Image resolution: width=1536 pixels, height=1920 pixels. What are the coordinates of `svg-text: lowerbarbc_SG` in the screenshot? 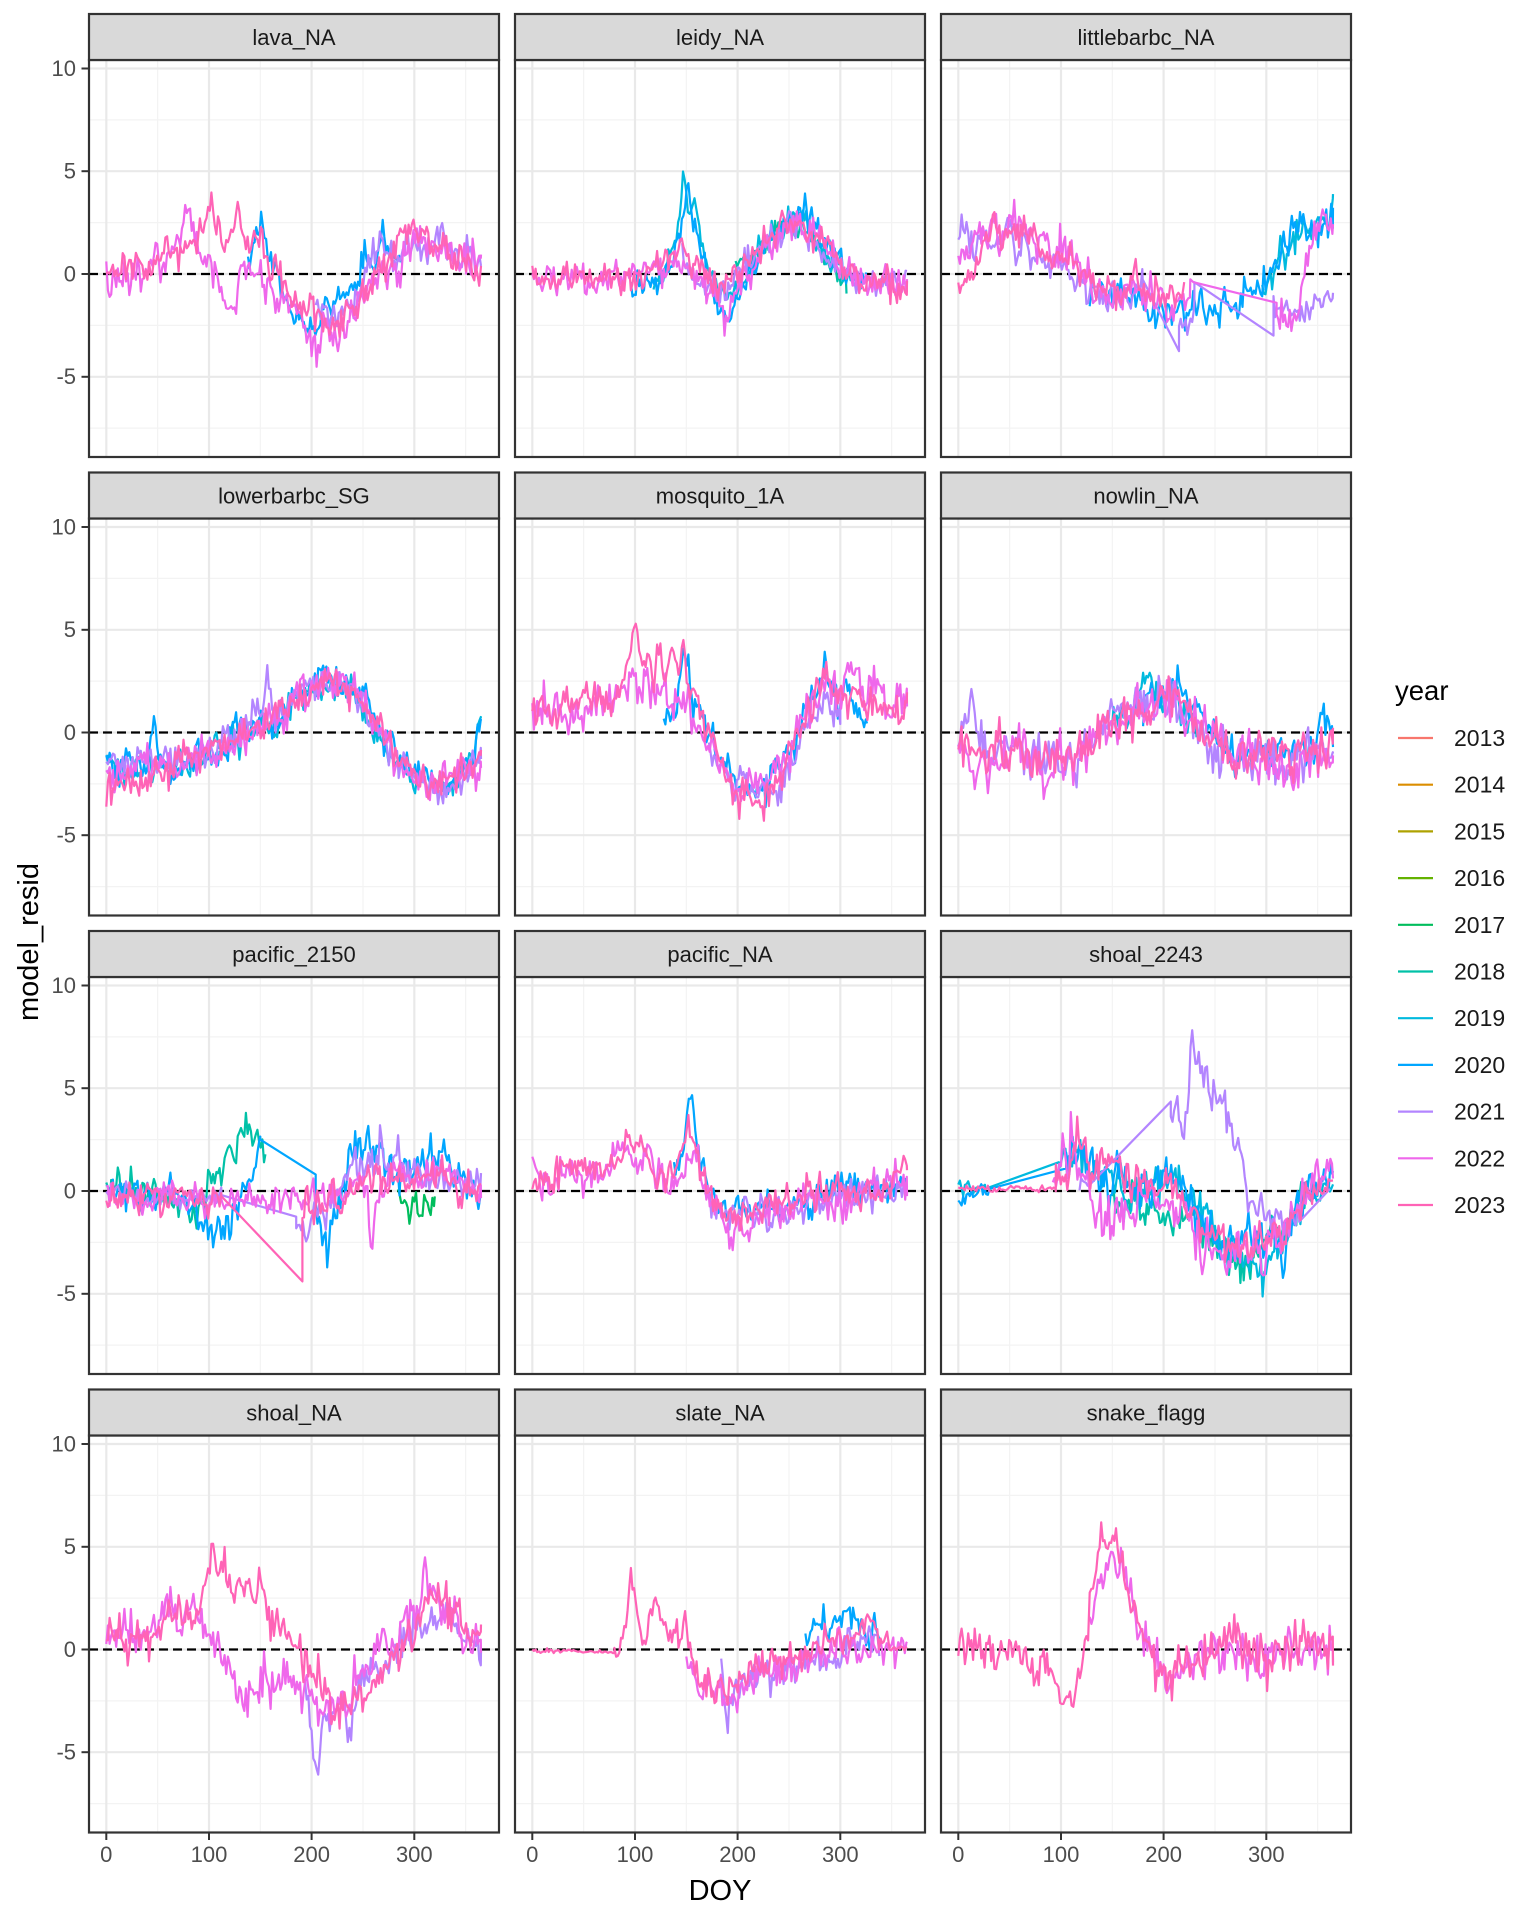 It's located at (294, 496).